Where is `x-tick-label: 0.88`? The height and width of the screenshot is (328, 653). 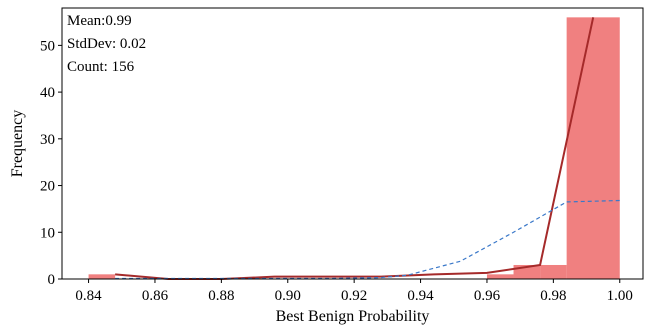 x-tick-label: 0.88 is located at coordinates (221, 296).